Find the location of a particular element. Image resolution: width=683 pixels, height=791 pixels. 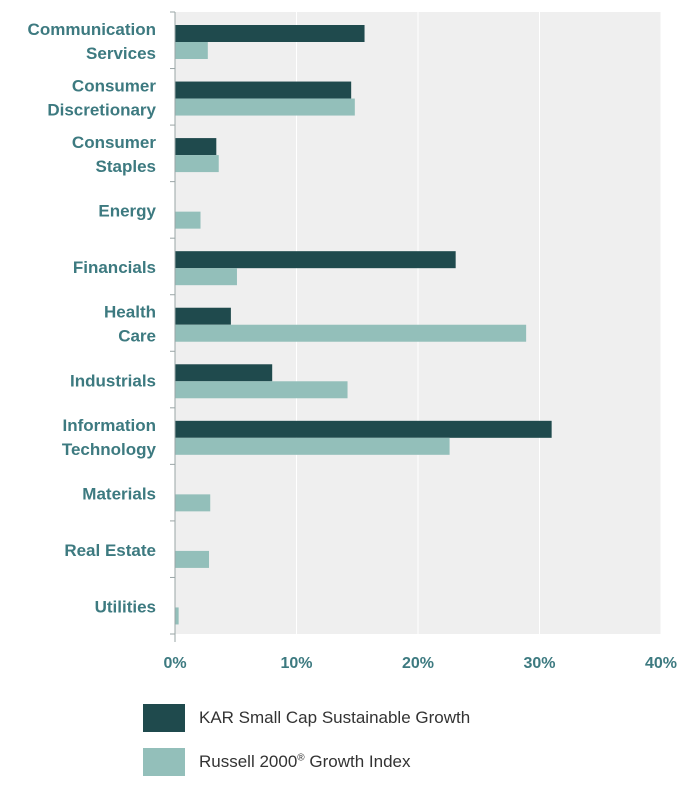

legend-label-kar: KAR Small Cap Sustainable Growth is located at coordinates (335, 717).